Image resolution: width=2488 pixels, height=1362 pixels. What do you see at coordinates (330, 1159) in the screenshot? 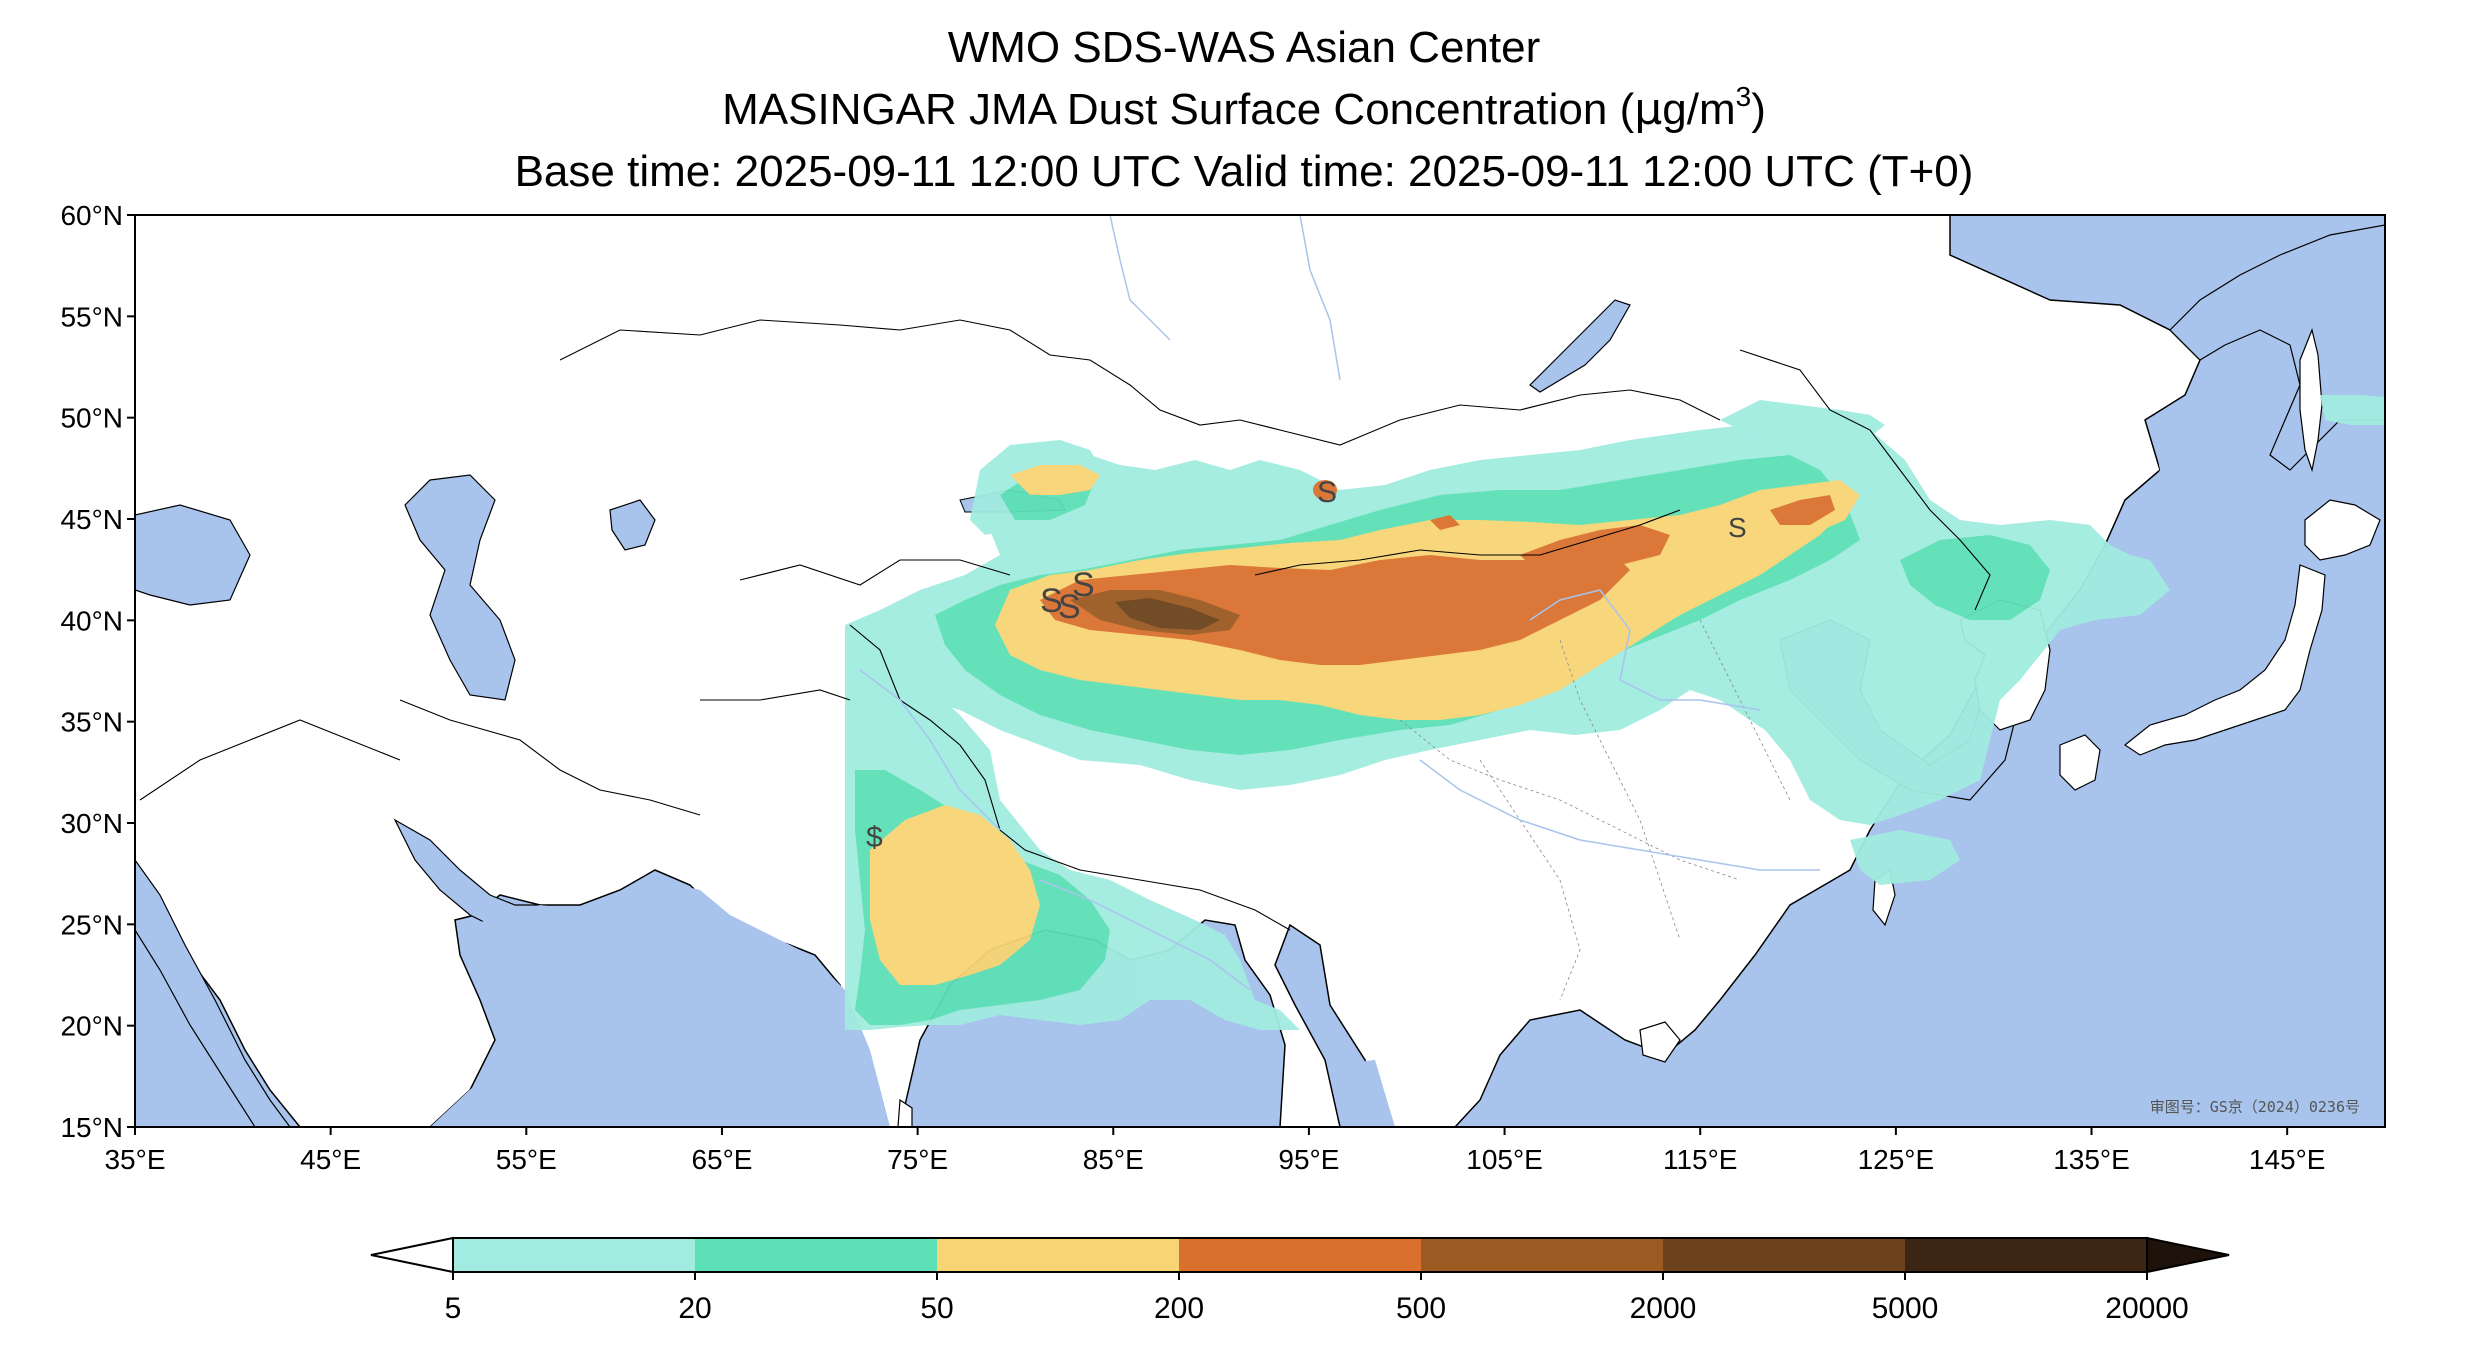
I see `lon-tick-label: 45°E` at bounding box center [330, 1159].